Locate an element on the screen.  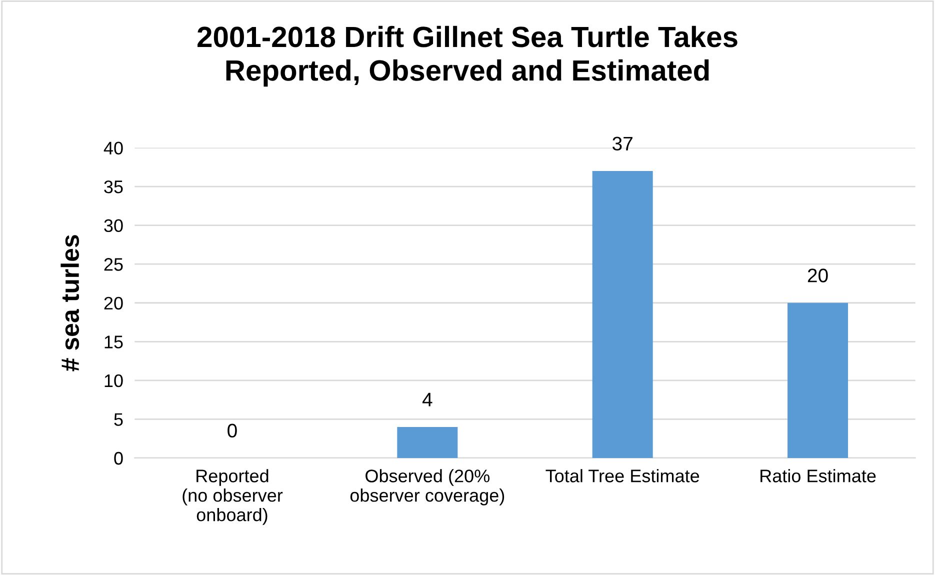
y-tick-label: 25 is located at coordinates (113, 264).